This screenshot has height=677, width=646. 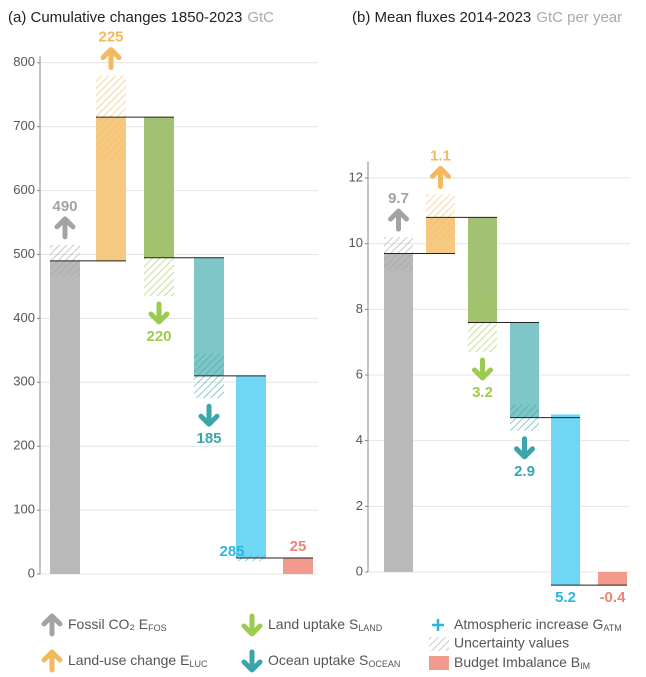 What do you see at coordinates (318, 660) in the screenshot?
I see `legend-name: Ocean uptake S` at bounding box center [318, 660].